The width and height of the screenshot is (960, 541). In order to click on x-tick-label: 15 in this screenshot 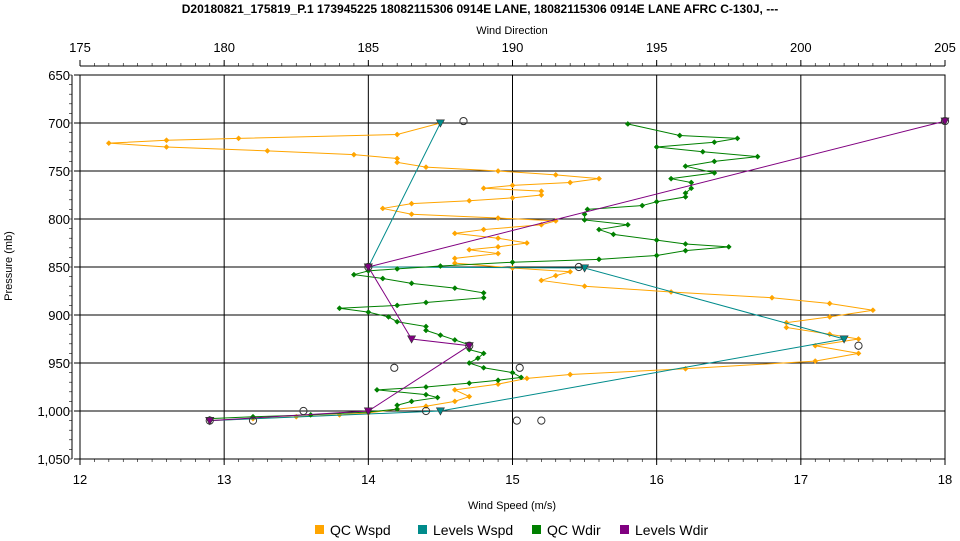, I will do `click(512, 479)`.